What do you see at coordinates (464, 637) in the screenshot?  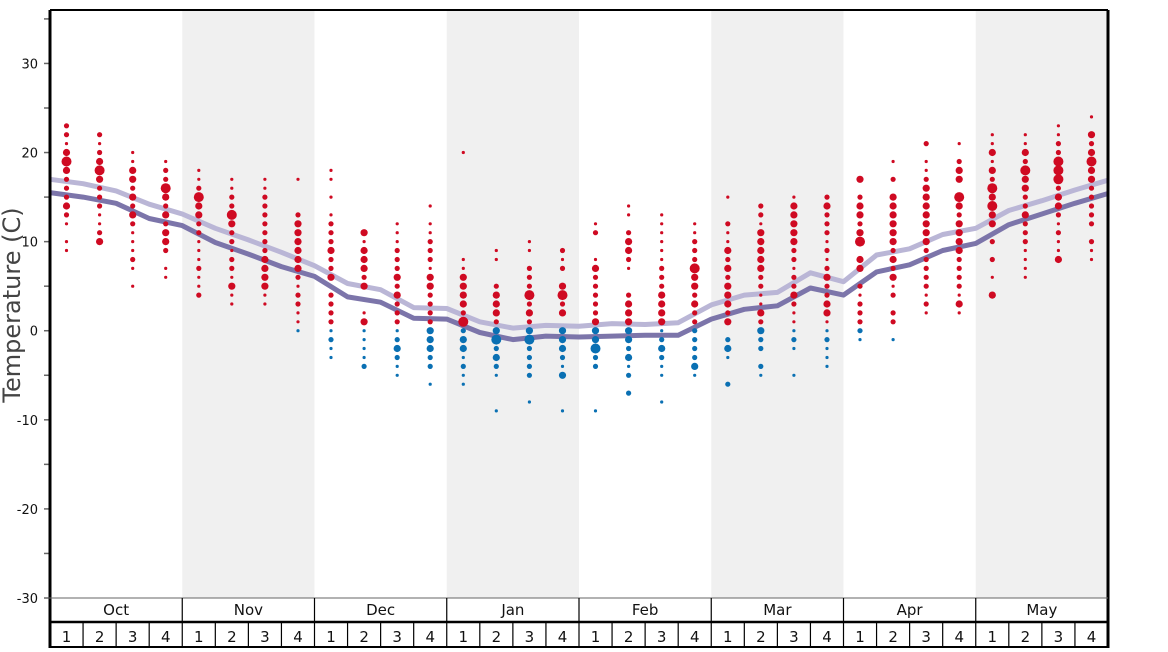 I see `week-label: 1` at bounding box center [464, 637].